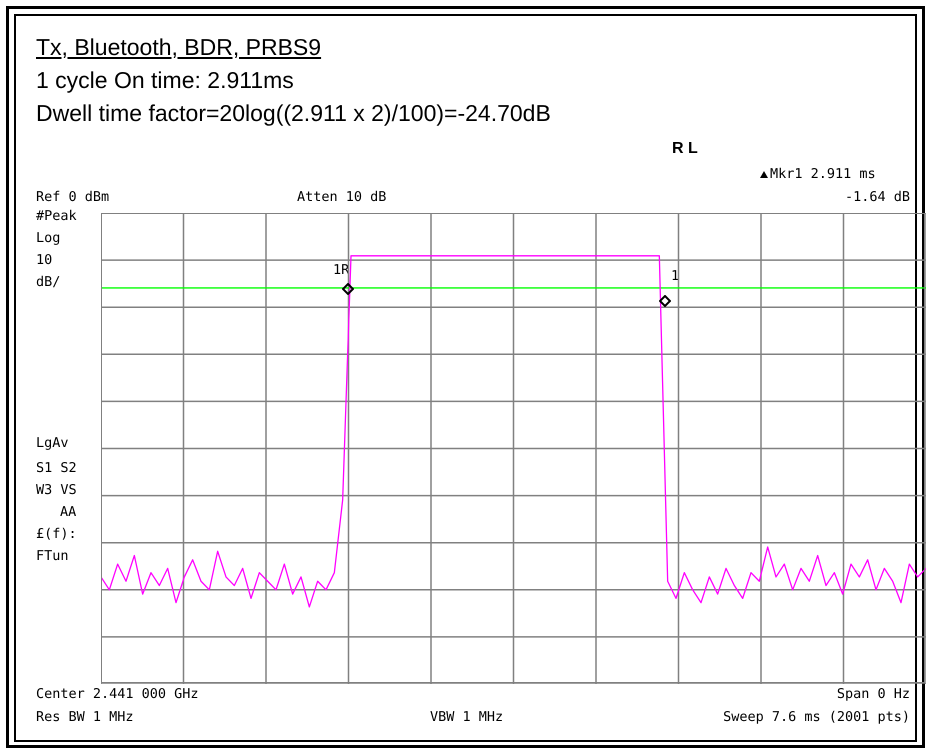 This screenshot has height=754, width=931. Describe the element at coordinates (341, 197) in the screenshot. I see `text: Atten 10 dB` at that location.